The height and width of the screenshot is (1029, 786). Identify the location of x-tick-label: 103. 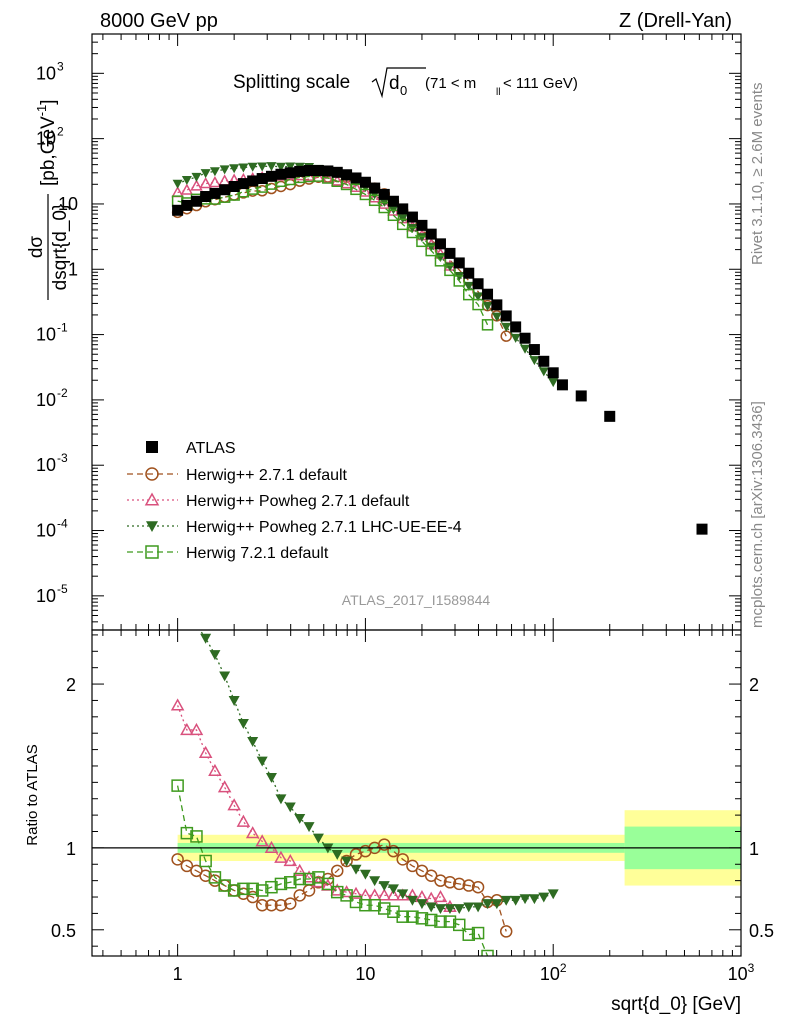
(741, 972).